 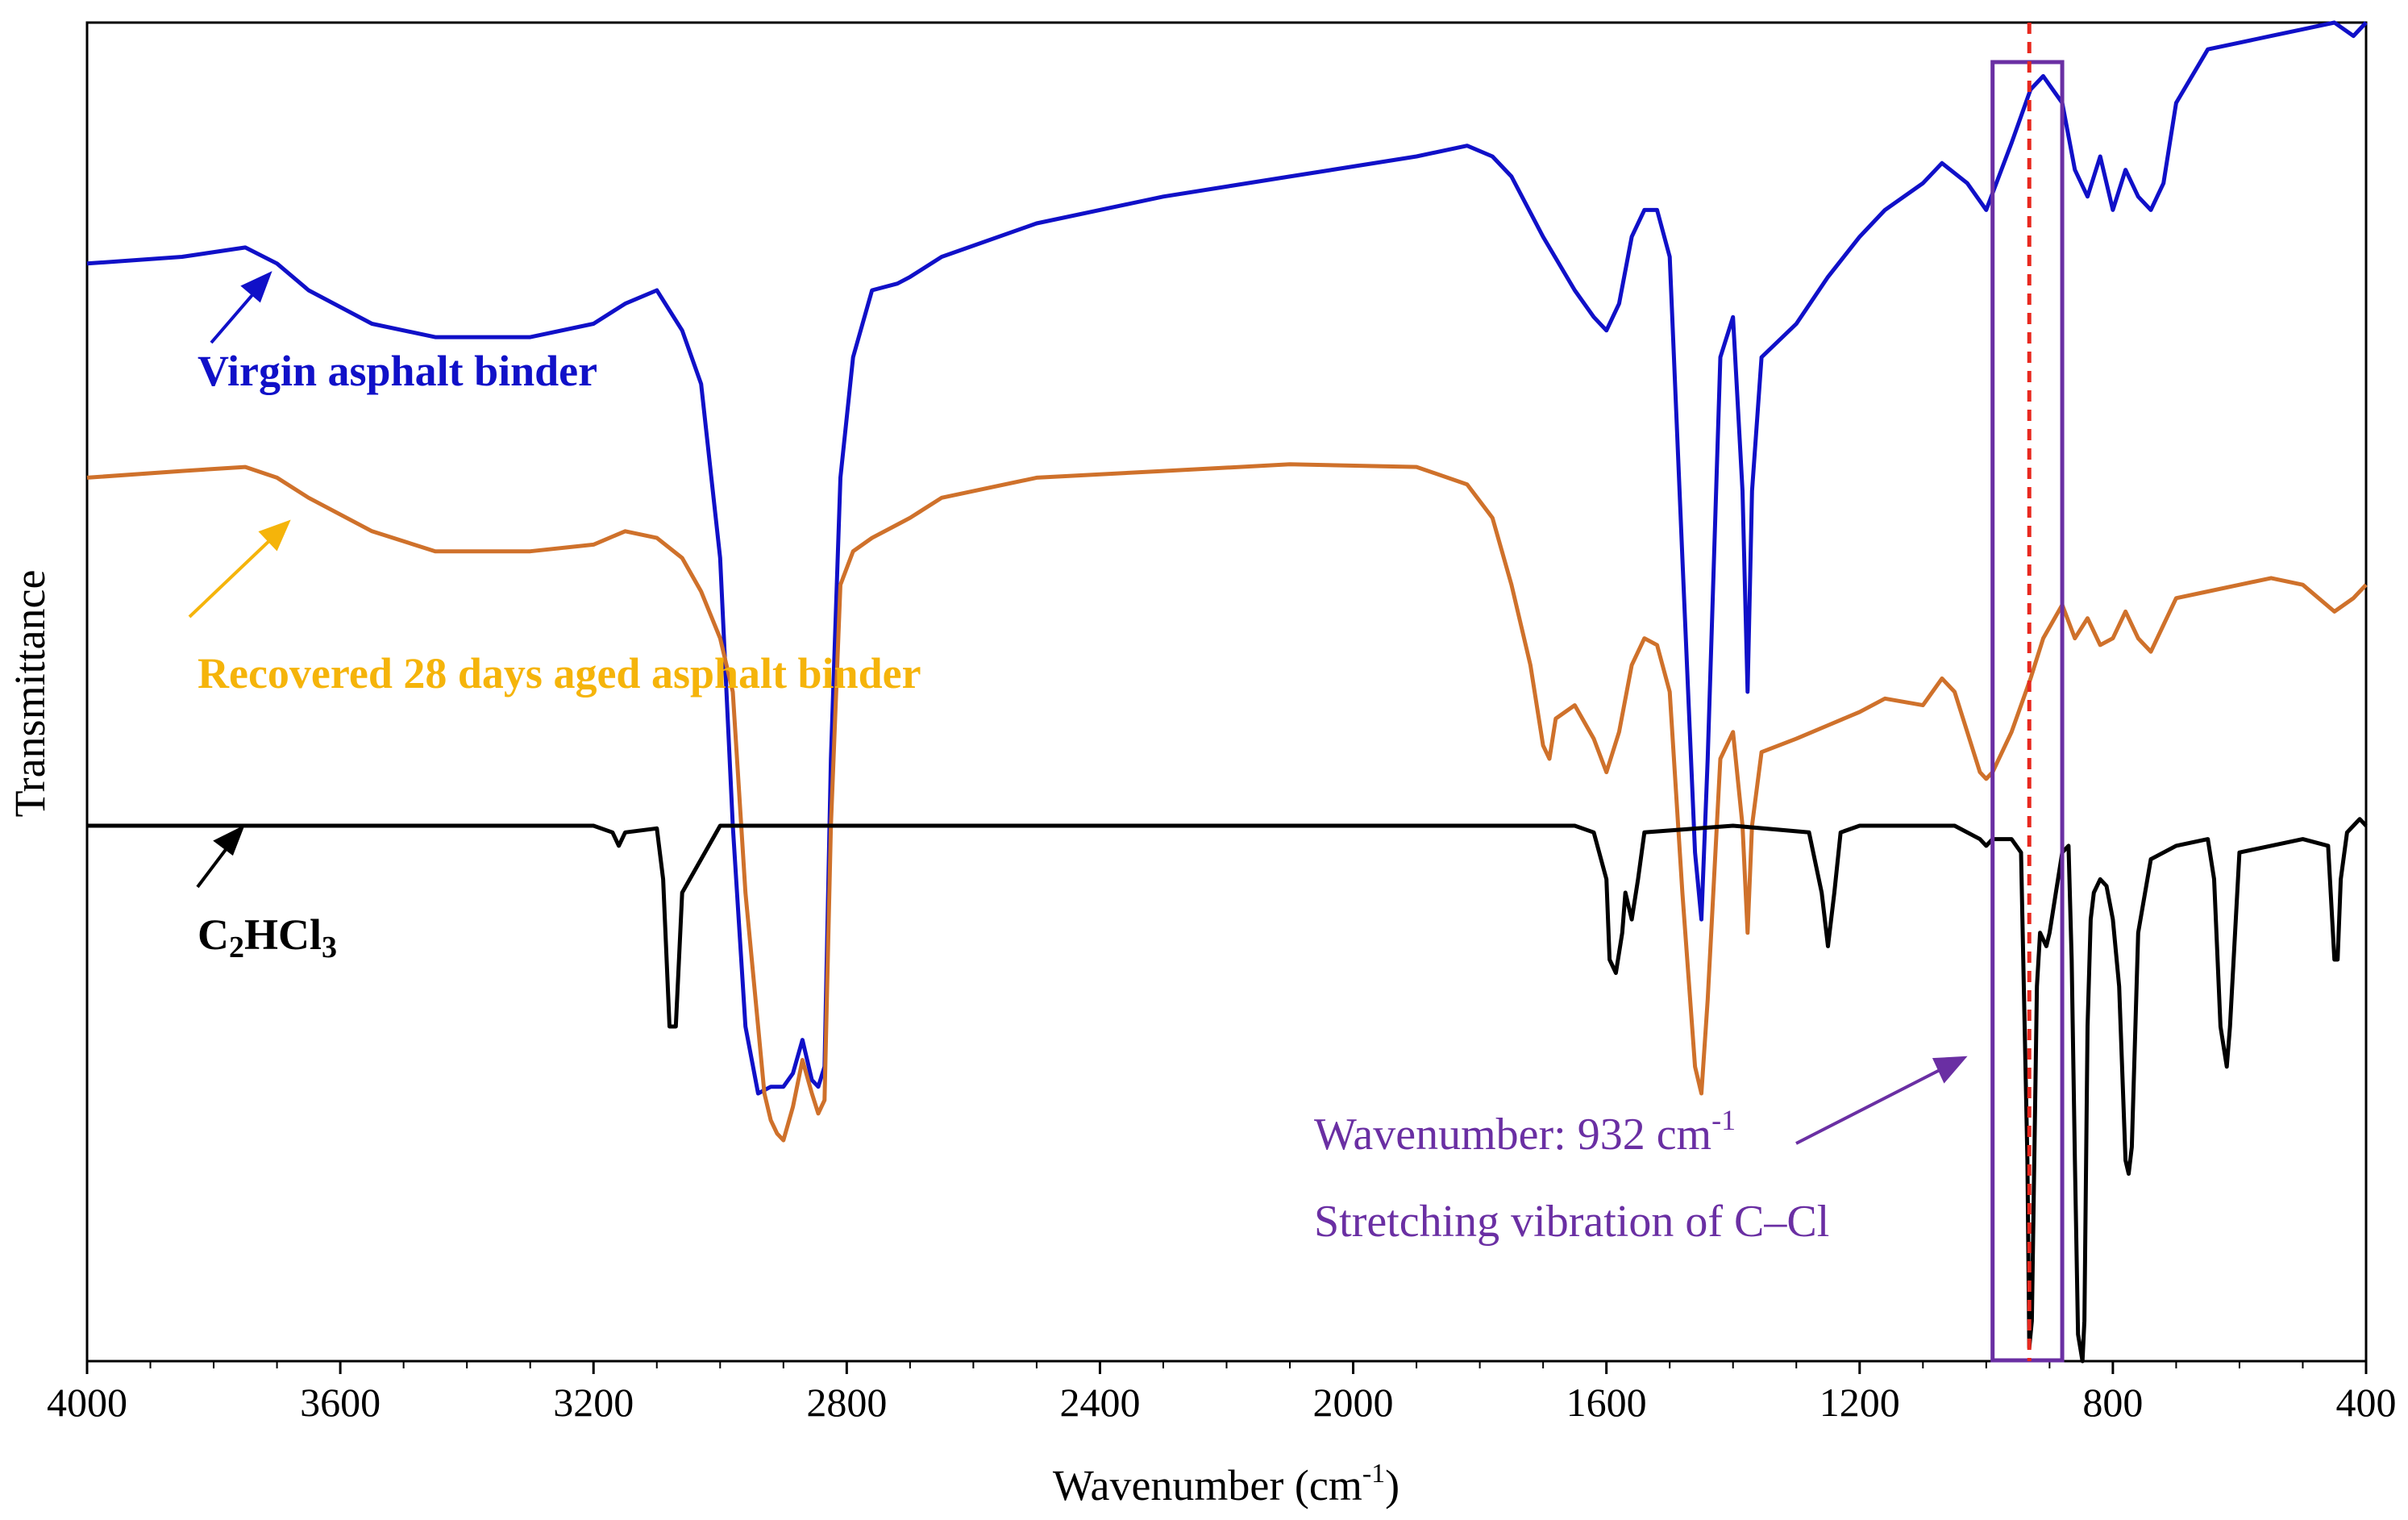 What do you see at coordinates (2112, 1402) in the screenshot?
I see `x-tick-label: 800` at bounding box center [2112, 1402].